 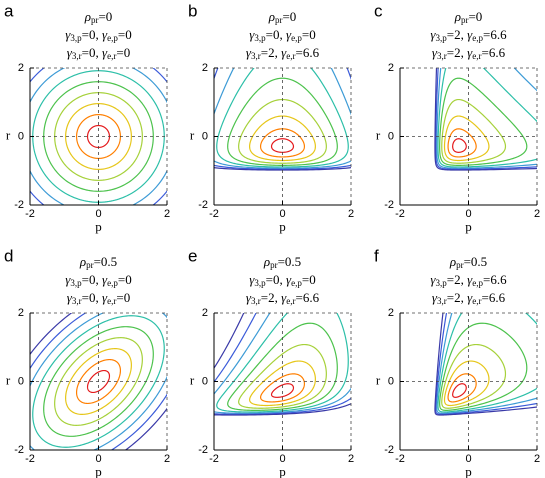 What do you see at coordinates (8, 255) in the screenshot?
I see `panel-letter: d` at bounding box center [8, 255].